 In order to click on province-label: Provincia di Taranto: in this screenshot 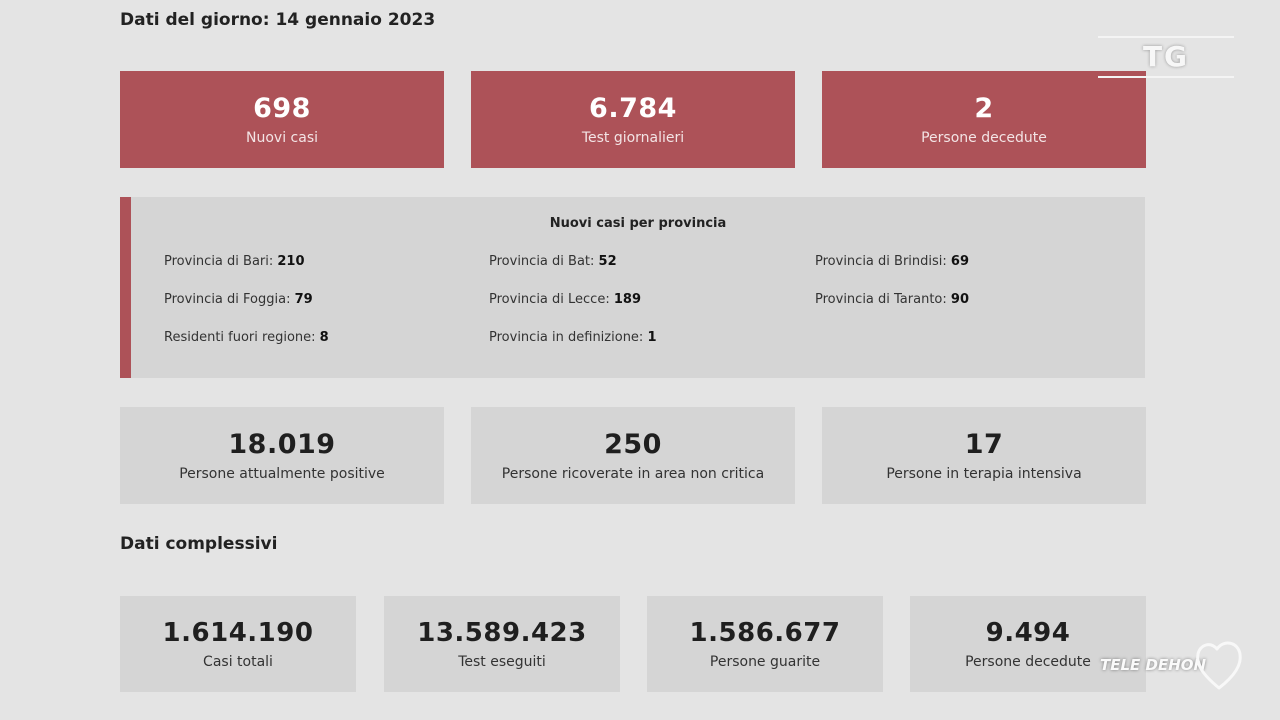, I will do `click(881, 299)`.